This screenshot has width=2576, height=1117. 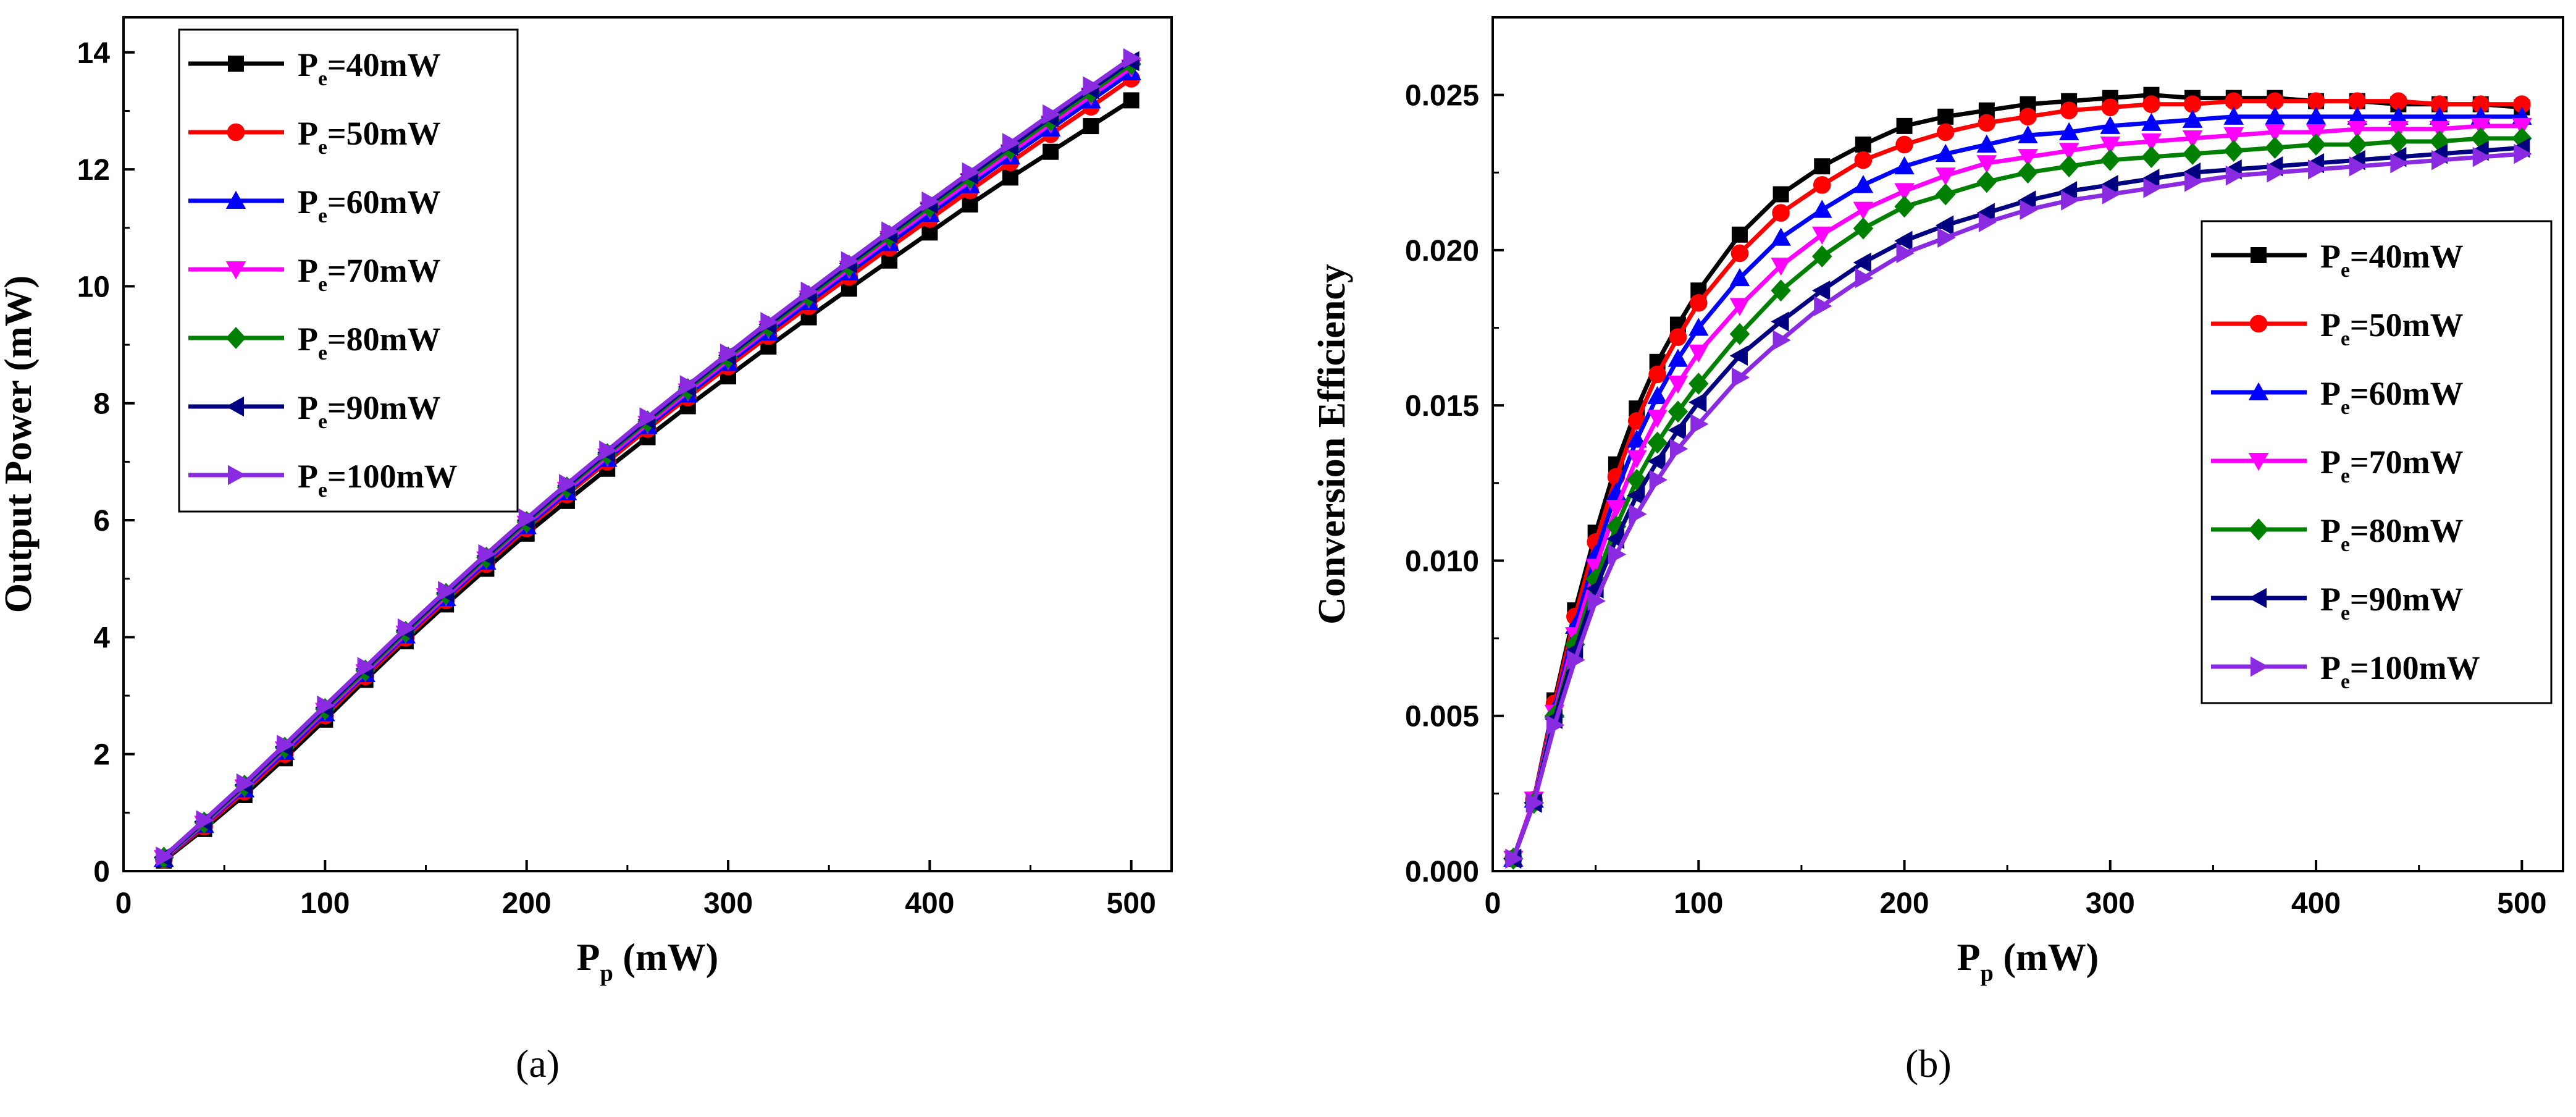 I want to click on legend-label-rest: =50mW, so click(x=384, y=133).